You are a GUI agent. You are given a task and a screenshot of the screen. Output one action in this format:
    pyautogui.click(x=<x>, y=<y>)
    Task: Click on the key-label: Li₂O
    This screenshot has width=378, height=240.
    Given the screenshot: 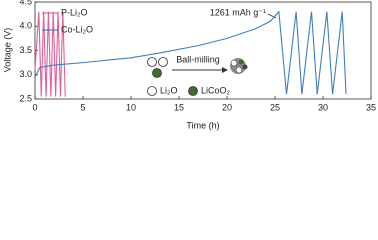 What is the action you would take?
    pyautogui.click(x=169, y=90)
    